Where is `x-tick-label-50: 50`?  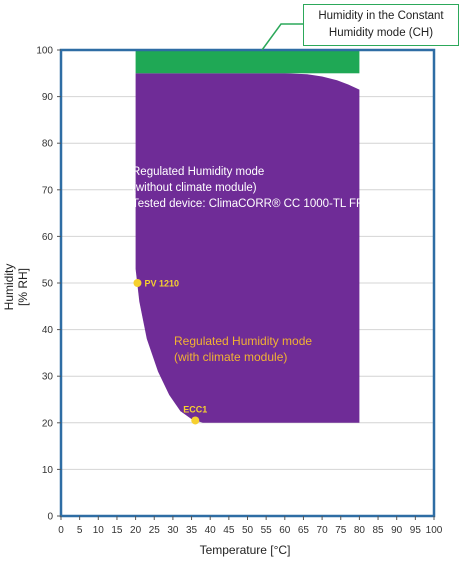
x-tick-label-50: 50 is located at coordinates (248, 530).